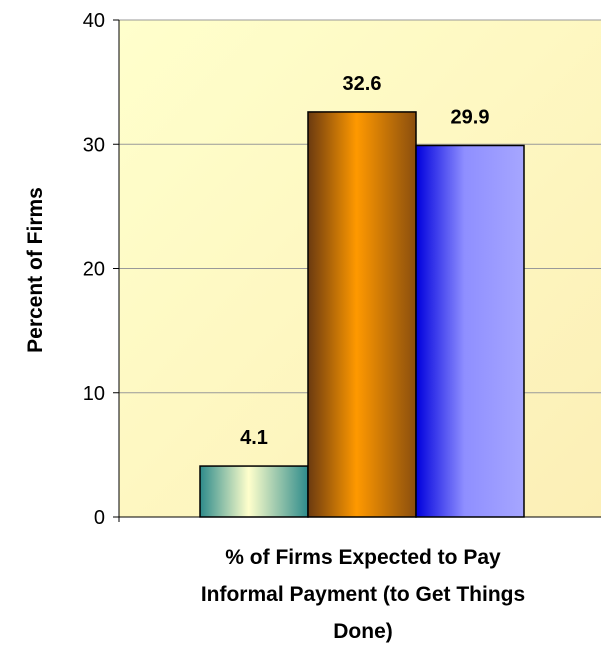 The height and width of the screenshot is (648, 601). Describe the element at coordinates (35, 270) in the screenshot. I see `y-axis-title: Percent of Firms` at that location.